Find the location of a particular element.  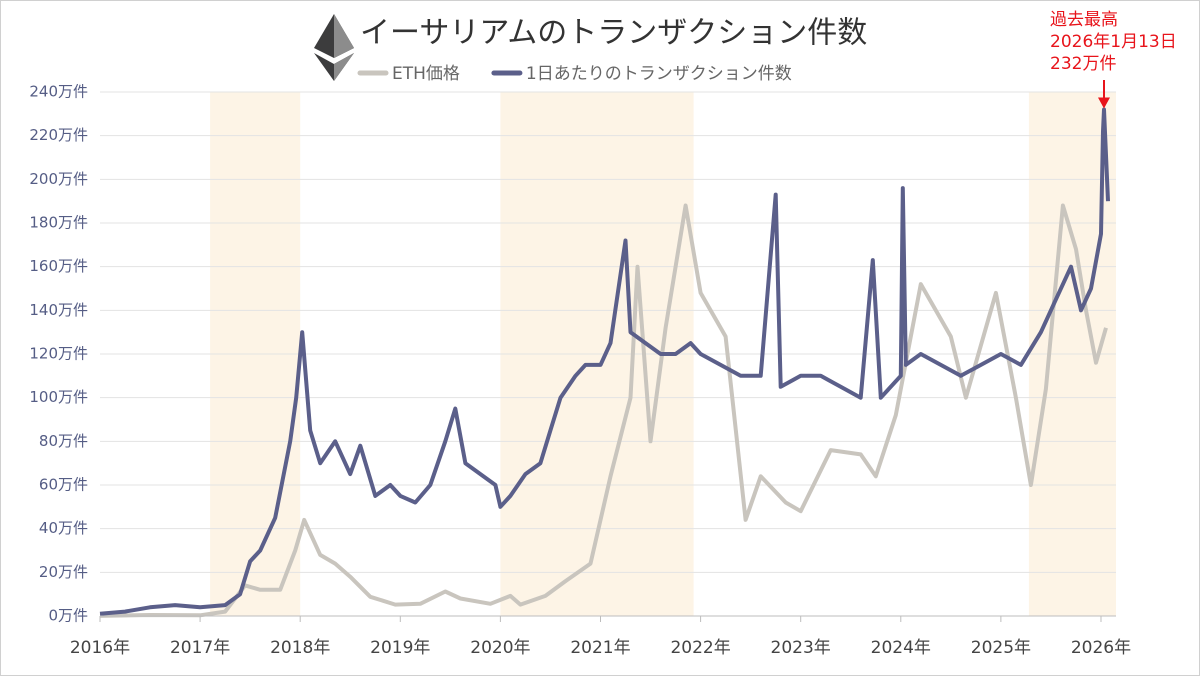

y-tick-label: 180万件 is located at coordinates (58, 223).